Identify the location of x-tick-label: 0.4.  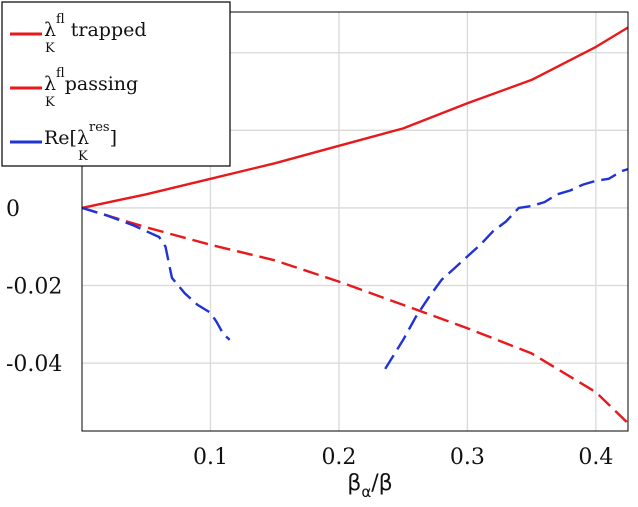
(595, 457).